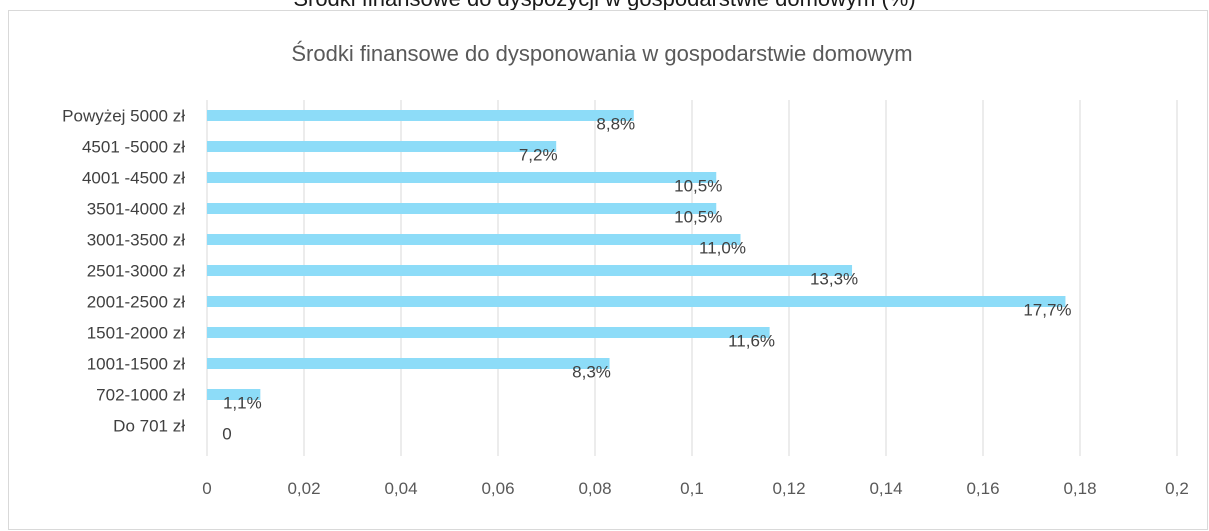 The image size is (1209, 531). I want to click on category-label: 2501-3000 zł, so click(136, 271).